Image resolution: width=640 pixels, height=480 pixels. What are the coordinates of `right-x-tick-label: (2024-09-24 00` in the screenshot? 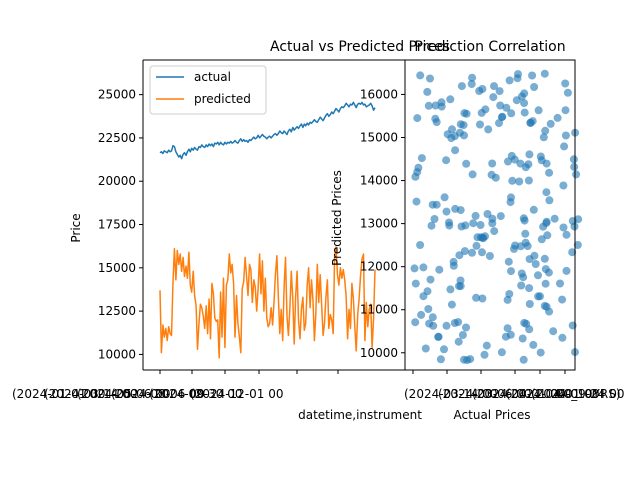 It's located at (578, 394).